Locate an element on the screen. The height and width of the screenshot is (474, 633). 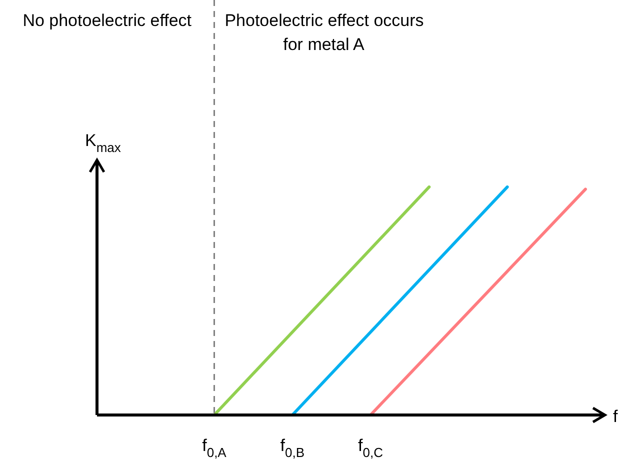
text: Photoelectric effect occurs for metal A is located at coordinates (324, 32).